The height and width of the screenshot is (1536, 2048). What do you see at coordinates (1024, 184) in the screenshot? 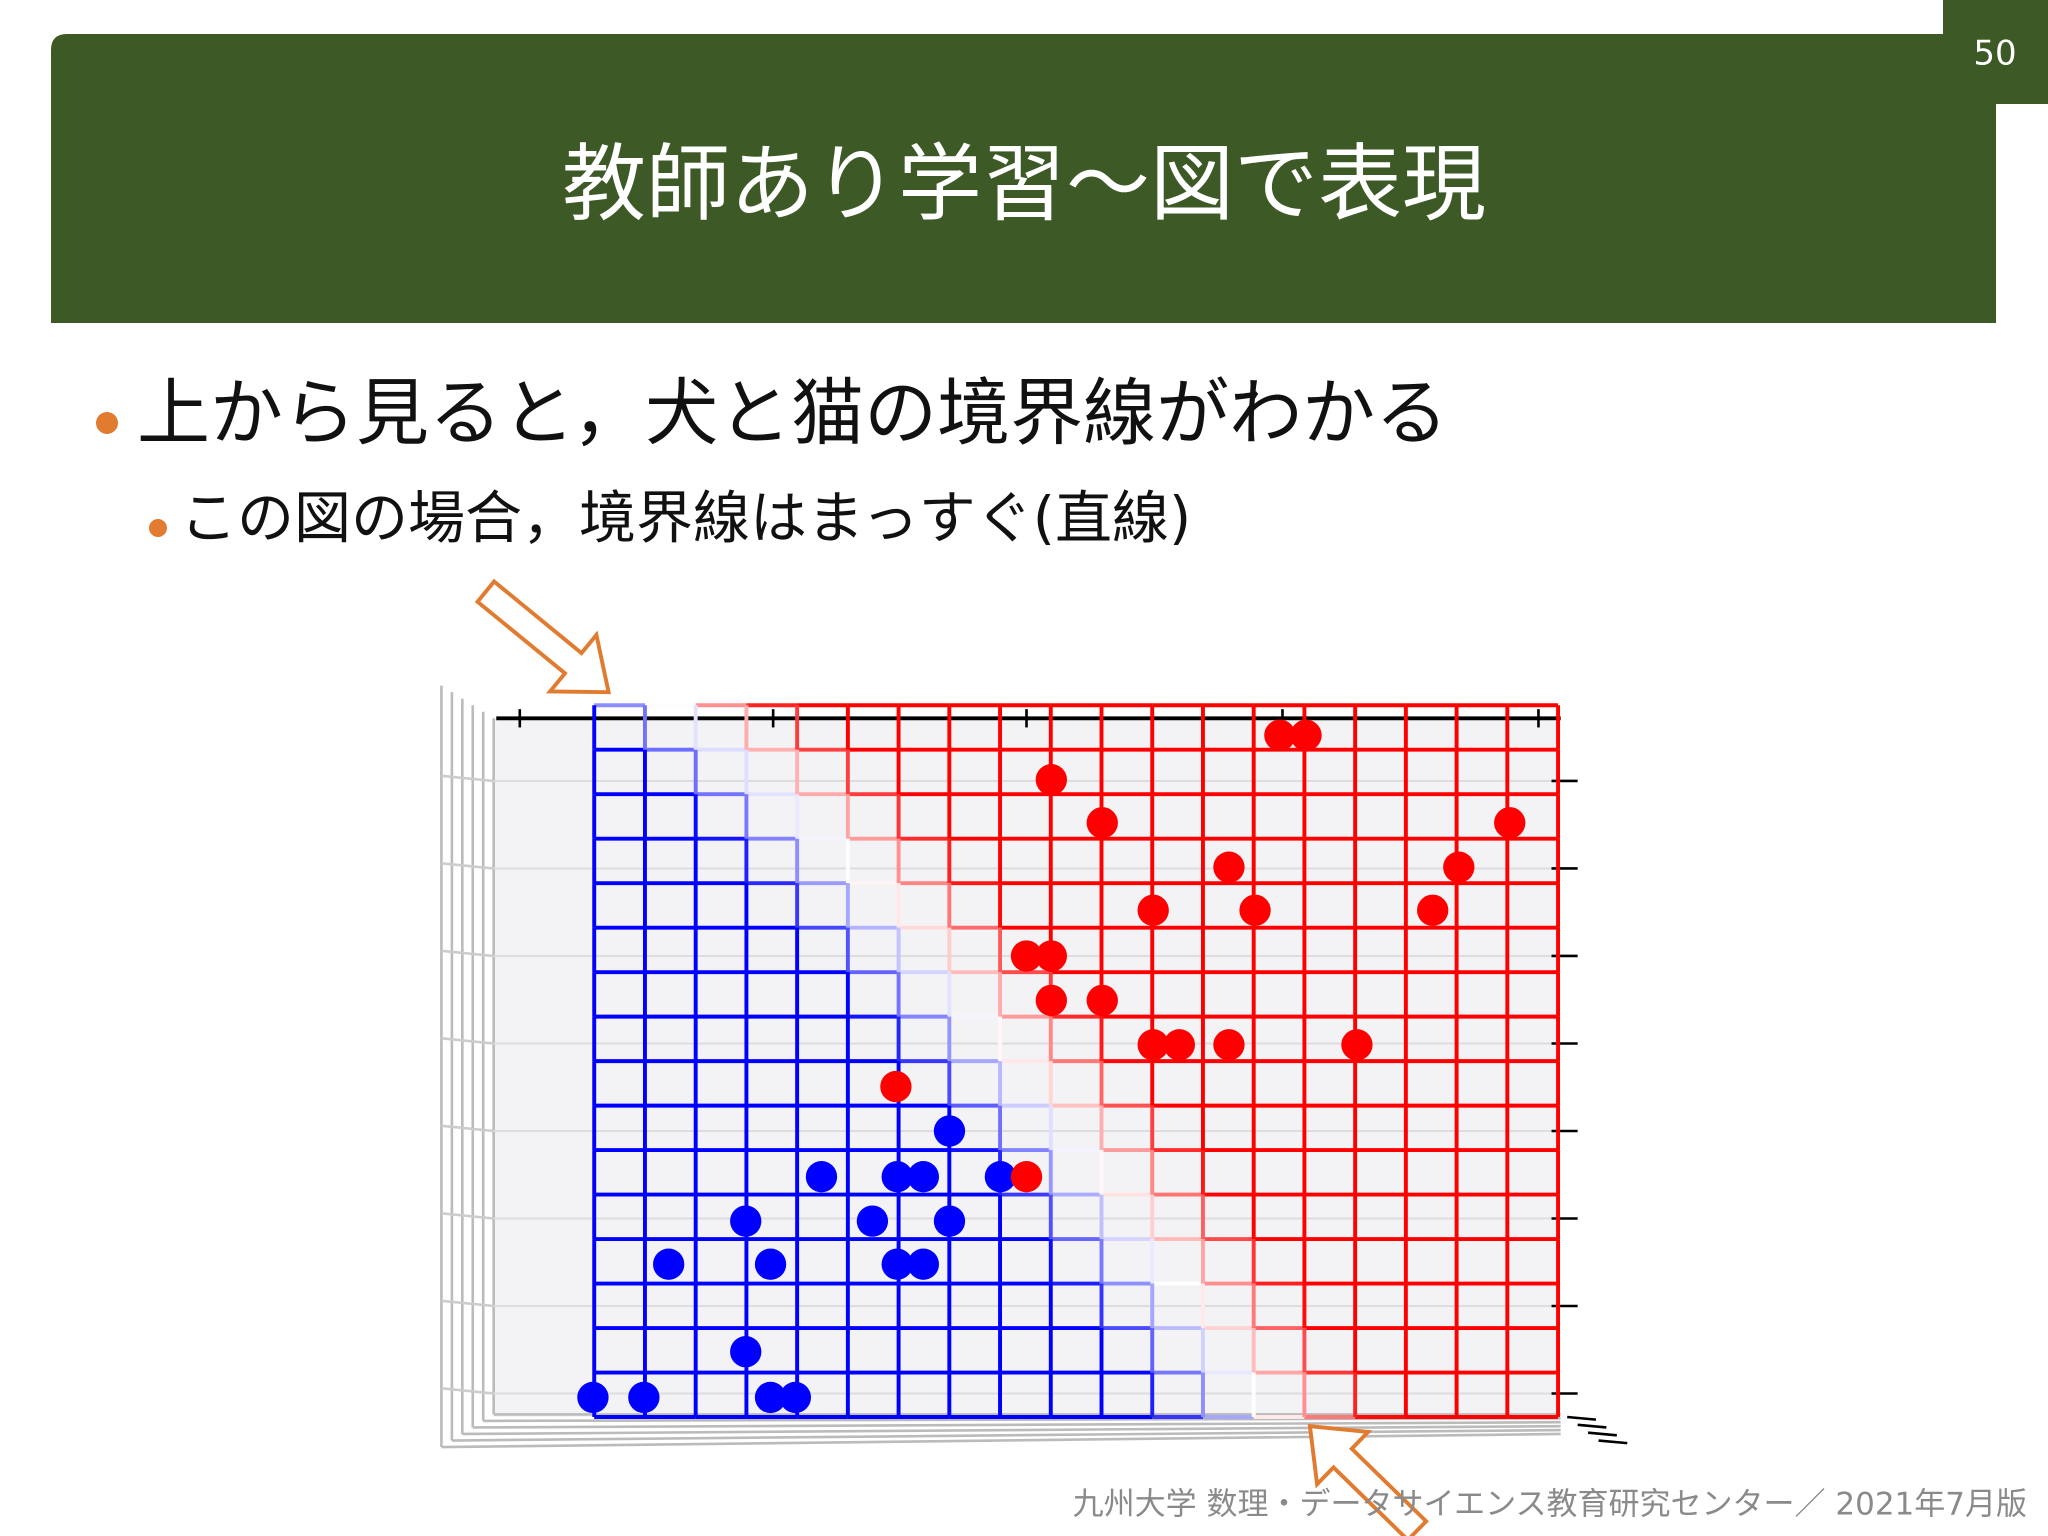
I see `slide-title: 教師あり学習～図で表現` at bounding box center [1024, 184].